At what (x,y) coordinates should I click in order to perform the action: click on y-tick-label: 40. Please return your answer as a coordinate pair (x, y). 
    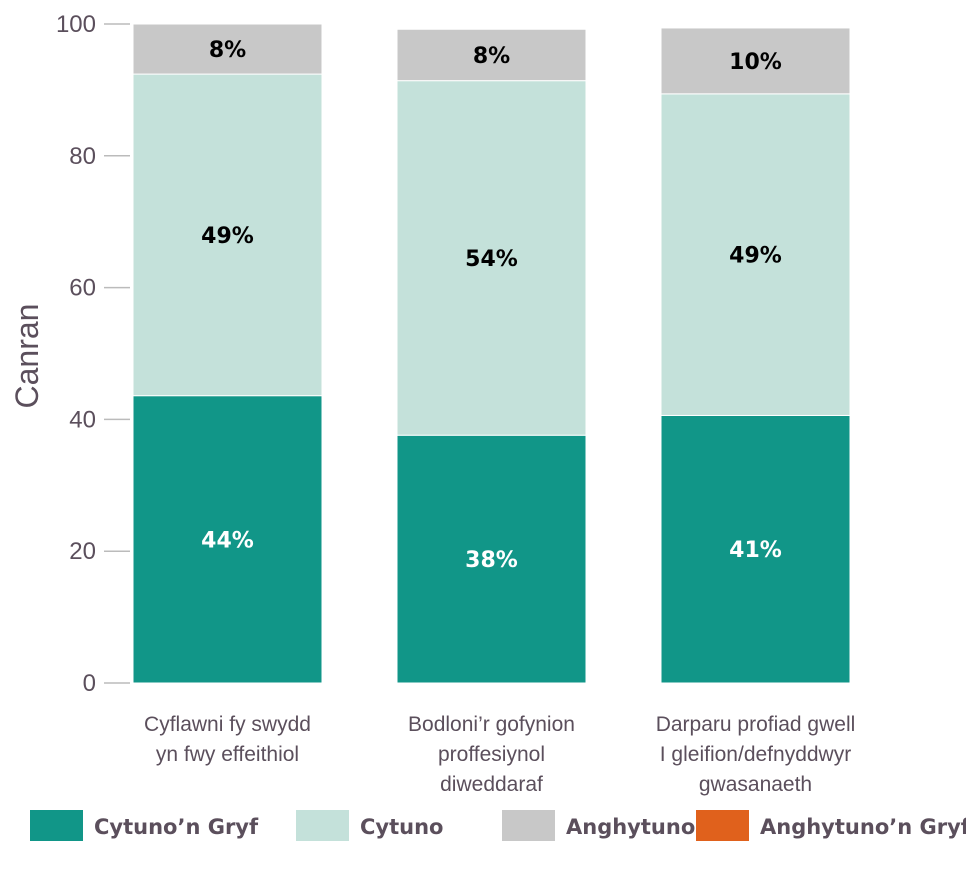
    Looking at the image, I should click on (82, 419).